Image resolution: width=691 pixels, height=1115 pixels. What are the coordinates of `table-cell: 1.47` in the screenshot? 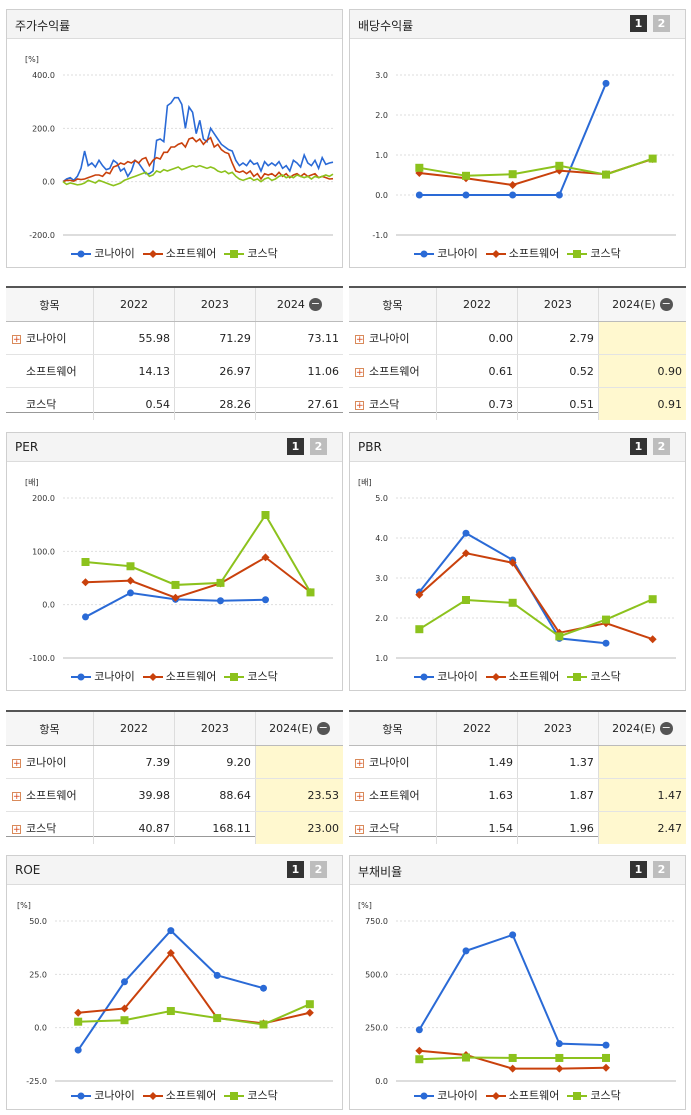 It's located at (642, 795).